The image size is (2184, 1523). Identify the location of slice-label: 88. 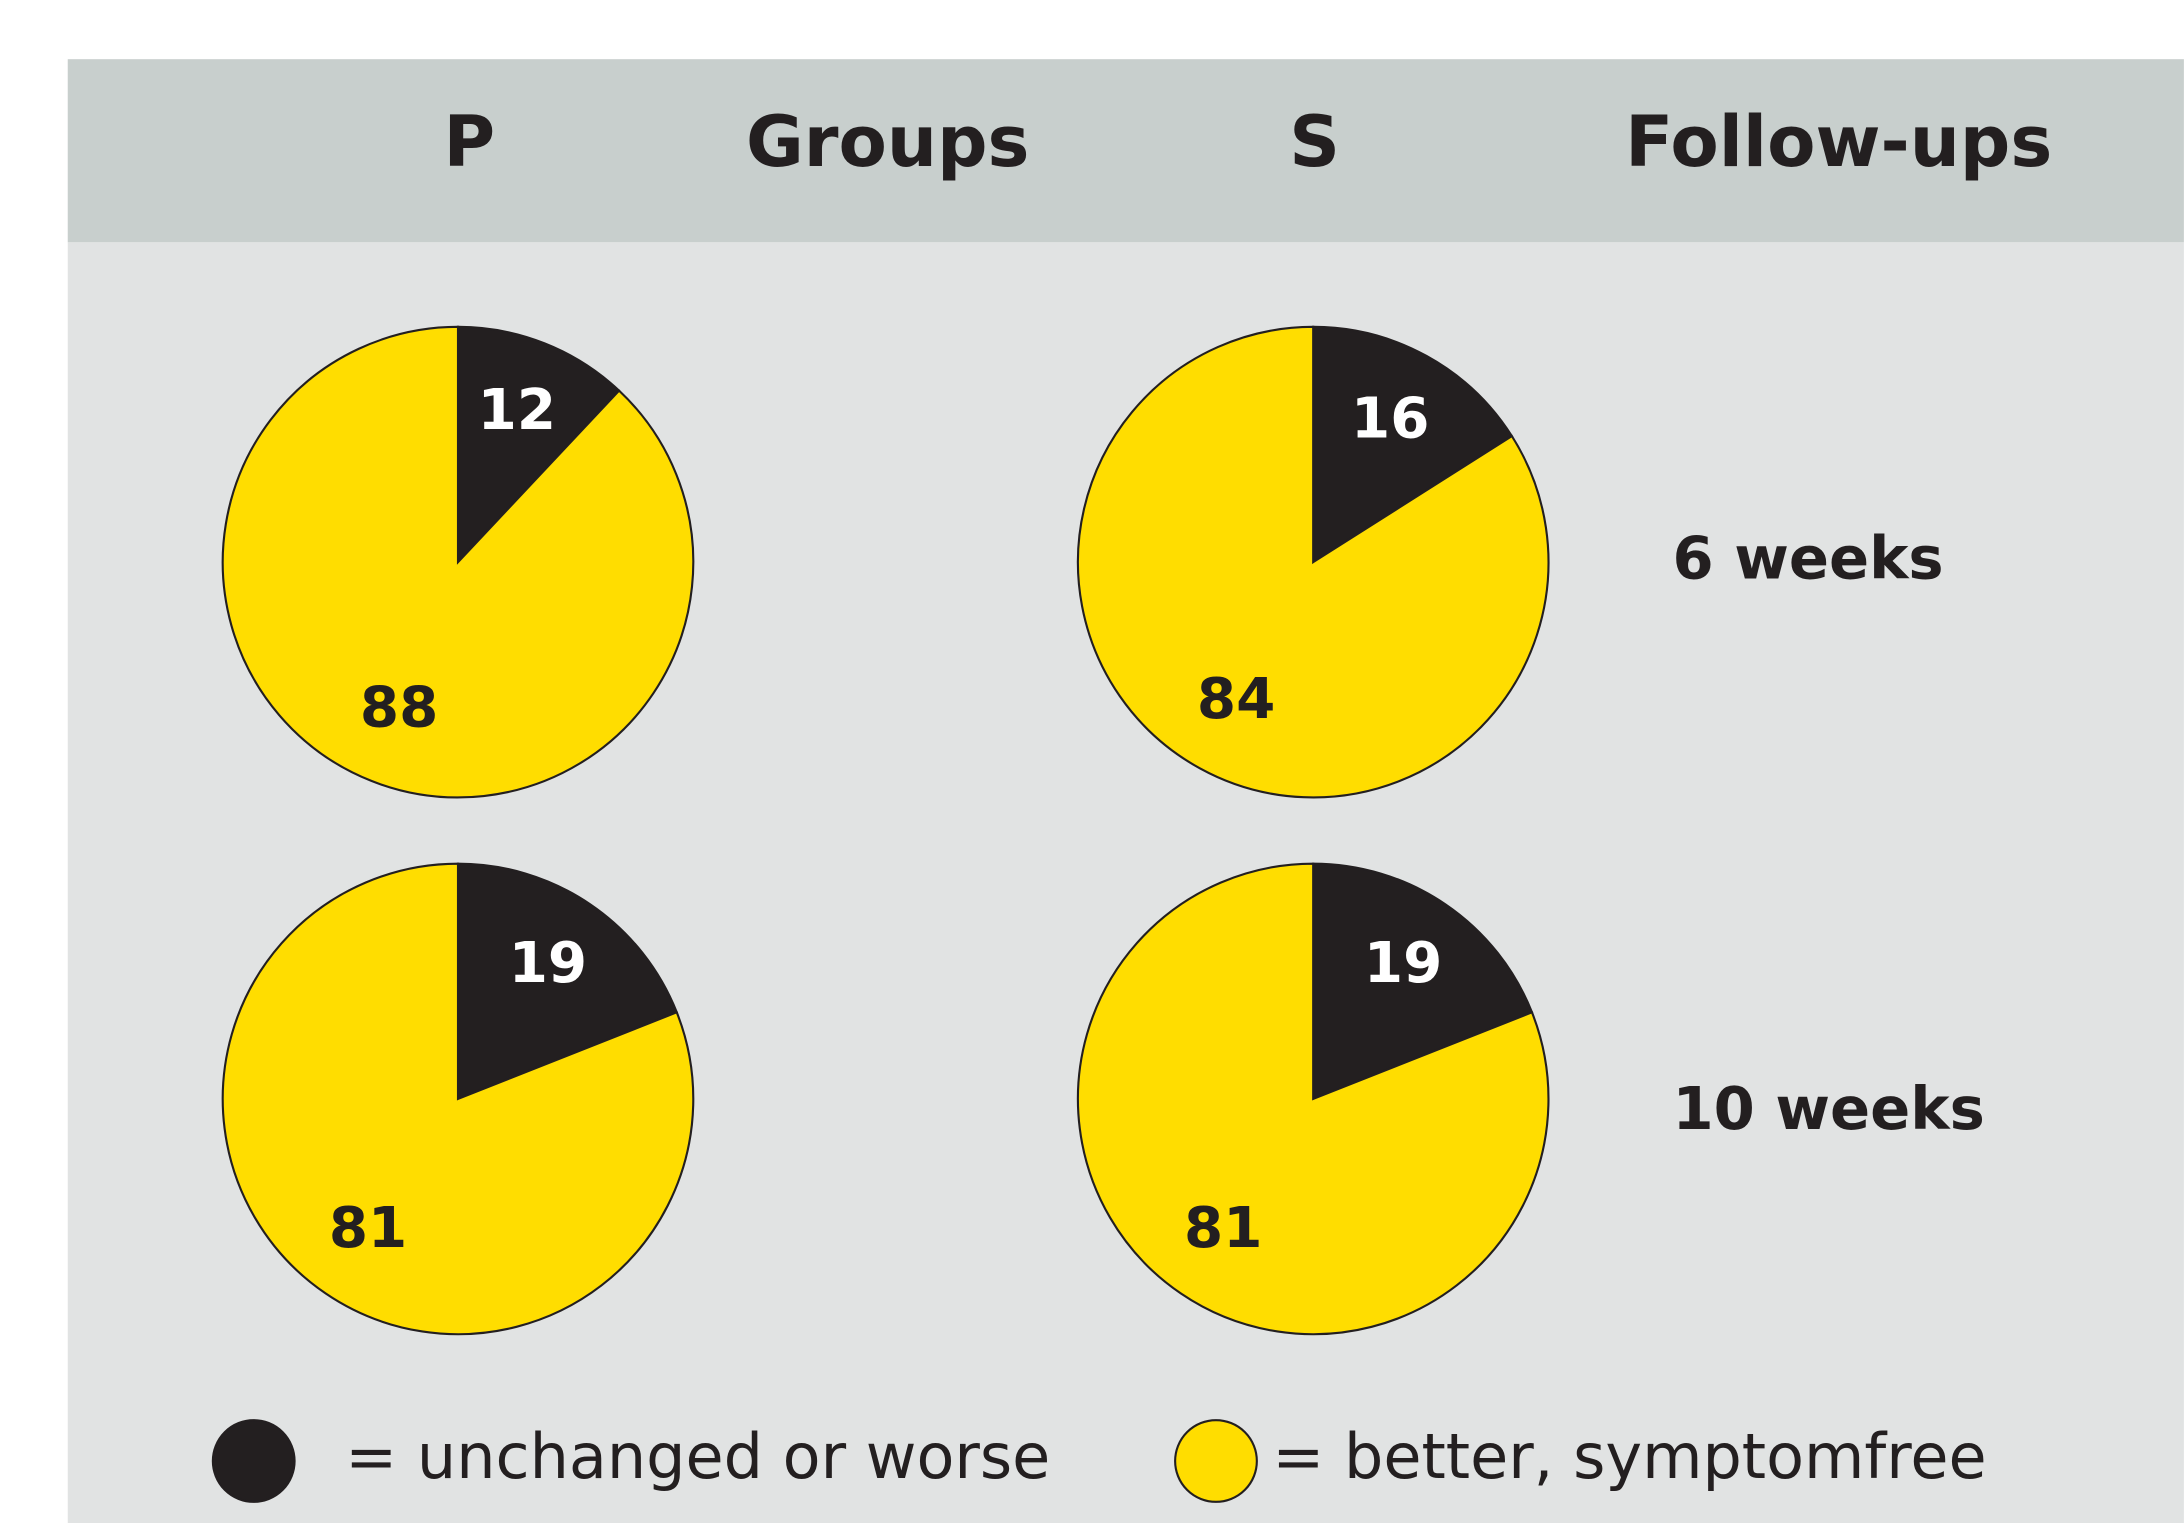
(399, 708).